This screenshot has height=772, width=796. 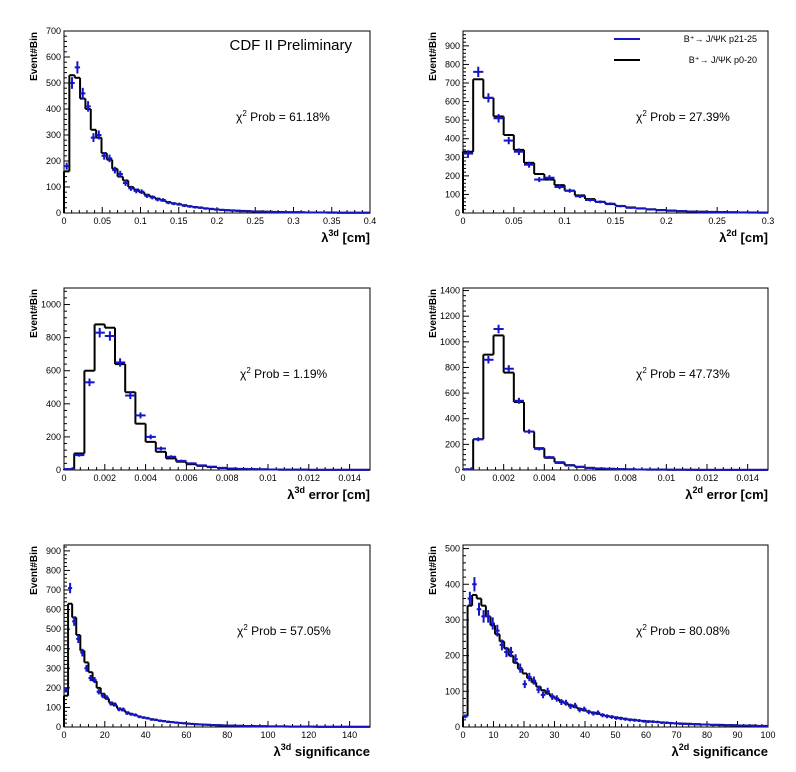 I want to click on chi2-superscript: 2, so click(x=248, y=370).